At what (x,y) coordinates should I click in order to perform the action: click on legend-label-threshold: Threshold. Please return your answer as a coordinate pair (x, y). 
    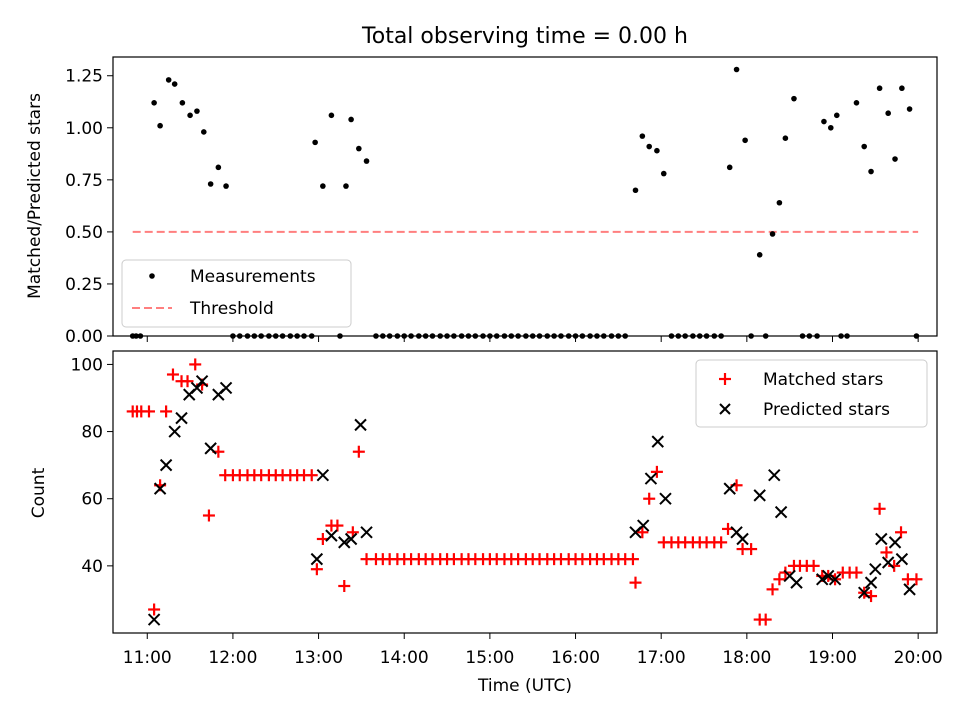
    Looking at the image, I should click on (231, 309).